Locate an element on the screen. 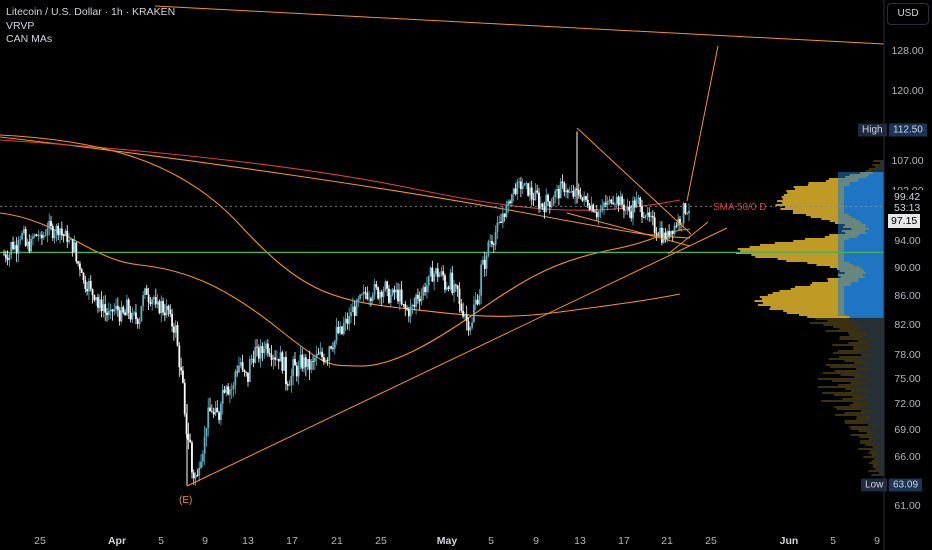  indicator-vrvp: VRVP is located at coordinates (20, 26).